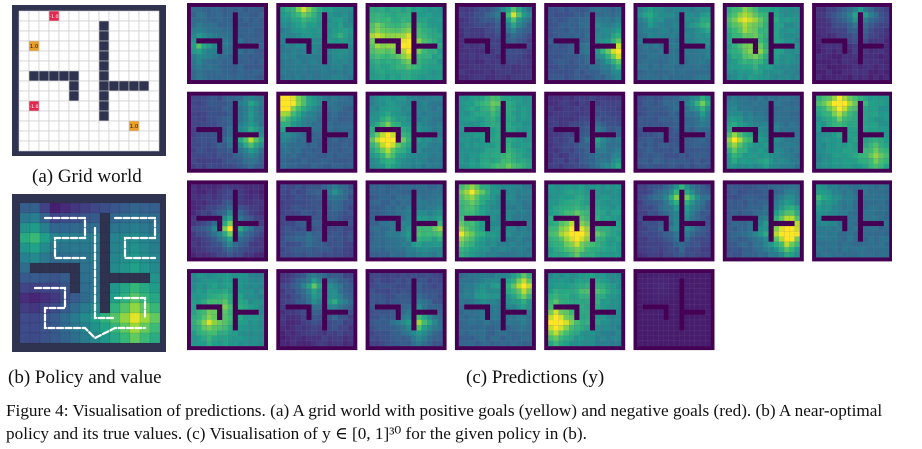  I want to click on value-cell, so click(115, 338).